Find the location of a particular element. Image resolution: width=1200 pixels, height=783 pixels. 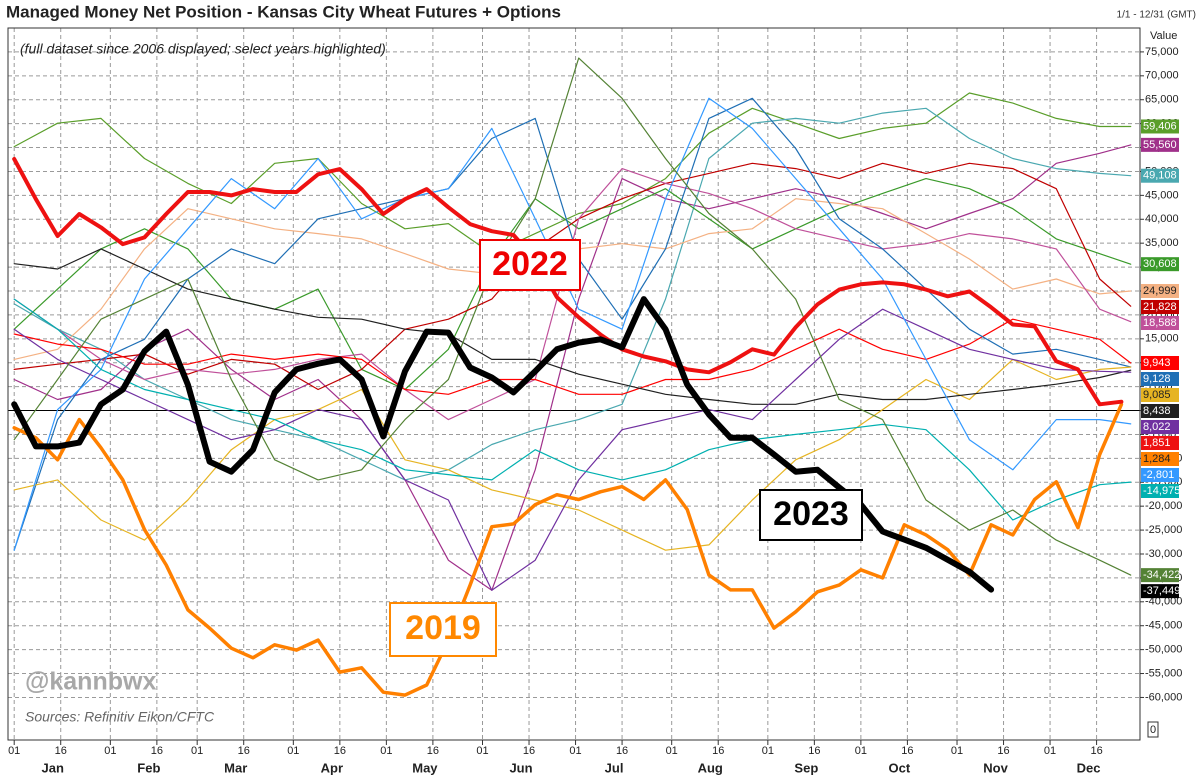

y-tick-label: 35,000 is located at coordinates (1162, 243).